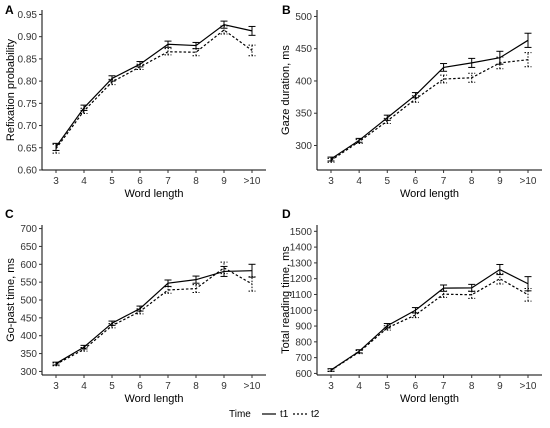 This screenshot has height=428, width=550. I want to click on panel-label: B, so click(286, 10).